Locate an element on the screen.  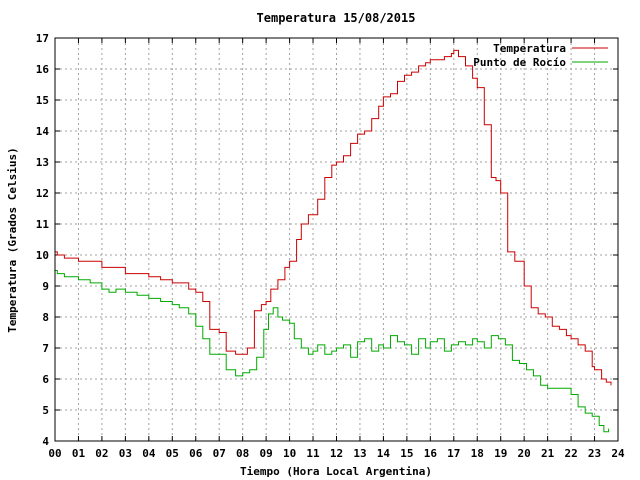
y-tick-label: 14 is located at coordinates (43, 131).